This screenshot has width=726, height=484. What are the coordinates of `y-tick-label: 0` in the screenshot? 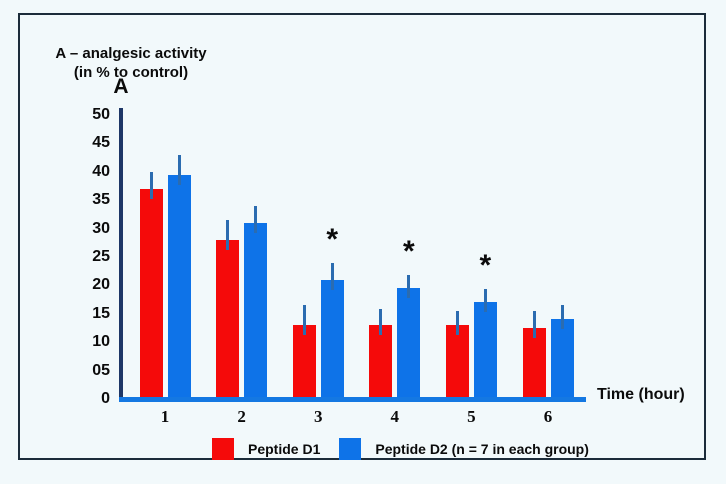 It's located at (105, 398).